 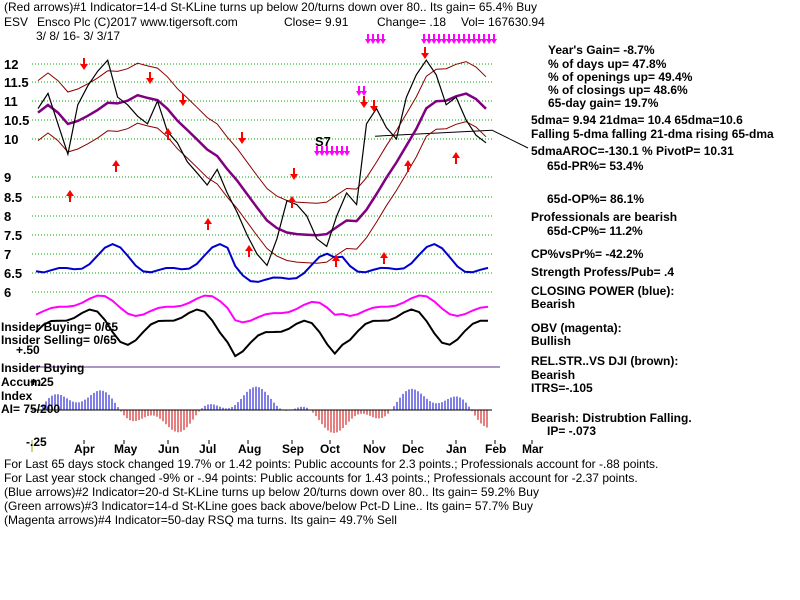 What do you see at coordinates (13, 273) in the screenshot?
I see `y-tick-label: 6.5` at bounding box center [13, 273].